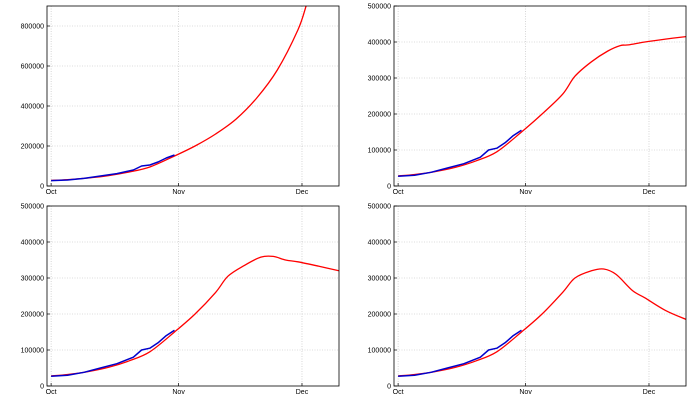  What do you see at coordinates (32, 27) in the screenshot?
I see `y-tick-label: 800000` at bounding box center [32, 27].